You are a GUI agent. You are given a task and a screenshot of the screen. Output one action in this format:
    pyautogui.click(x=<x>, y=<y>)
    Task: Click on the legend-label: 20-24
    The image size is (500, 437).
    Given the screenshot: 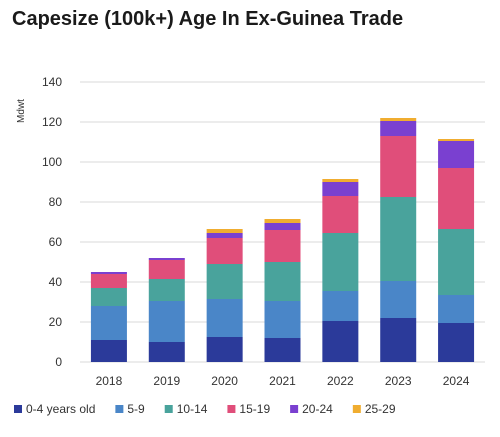 What is the action you would take?
    pyautogui.click(x=317, y=409)
    